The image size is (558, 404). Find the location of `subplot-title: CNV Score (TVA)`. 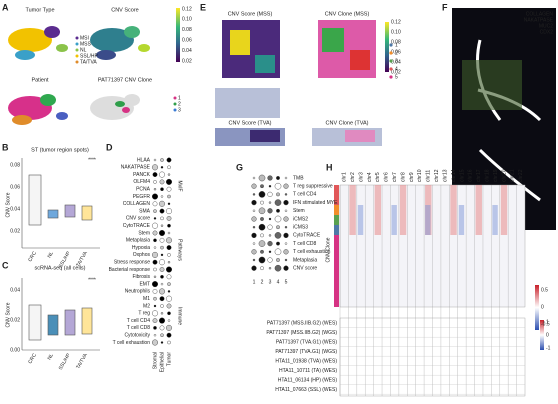

subplot-title: CNV Score (TVA) is located at coordinates (250, 123).